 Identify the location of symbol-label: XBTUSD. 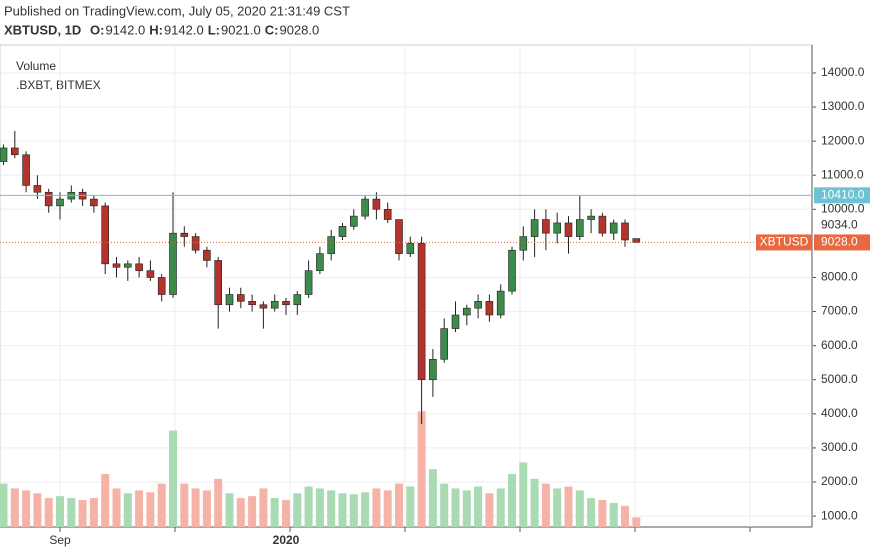
(784, 242).